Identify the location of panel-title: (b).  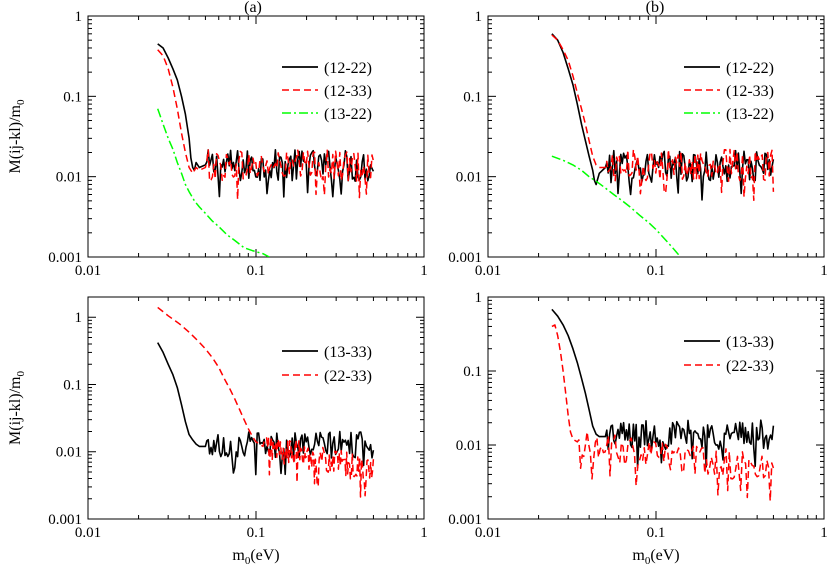
(655, 8).